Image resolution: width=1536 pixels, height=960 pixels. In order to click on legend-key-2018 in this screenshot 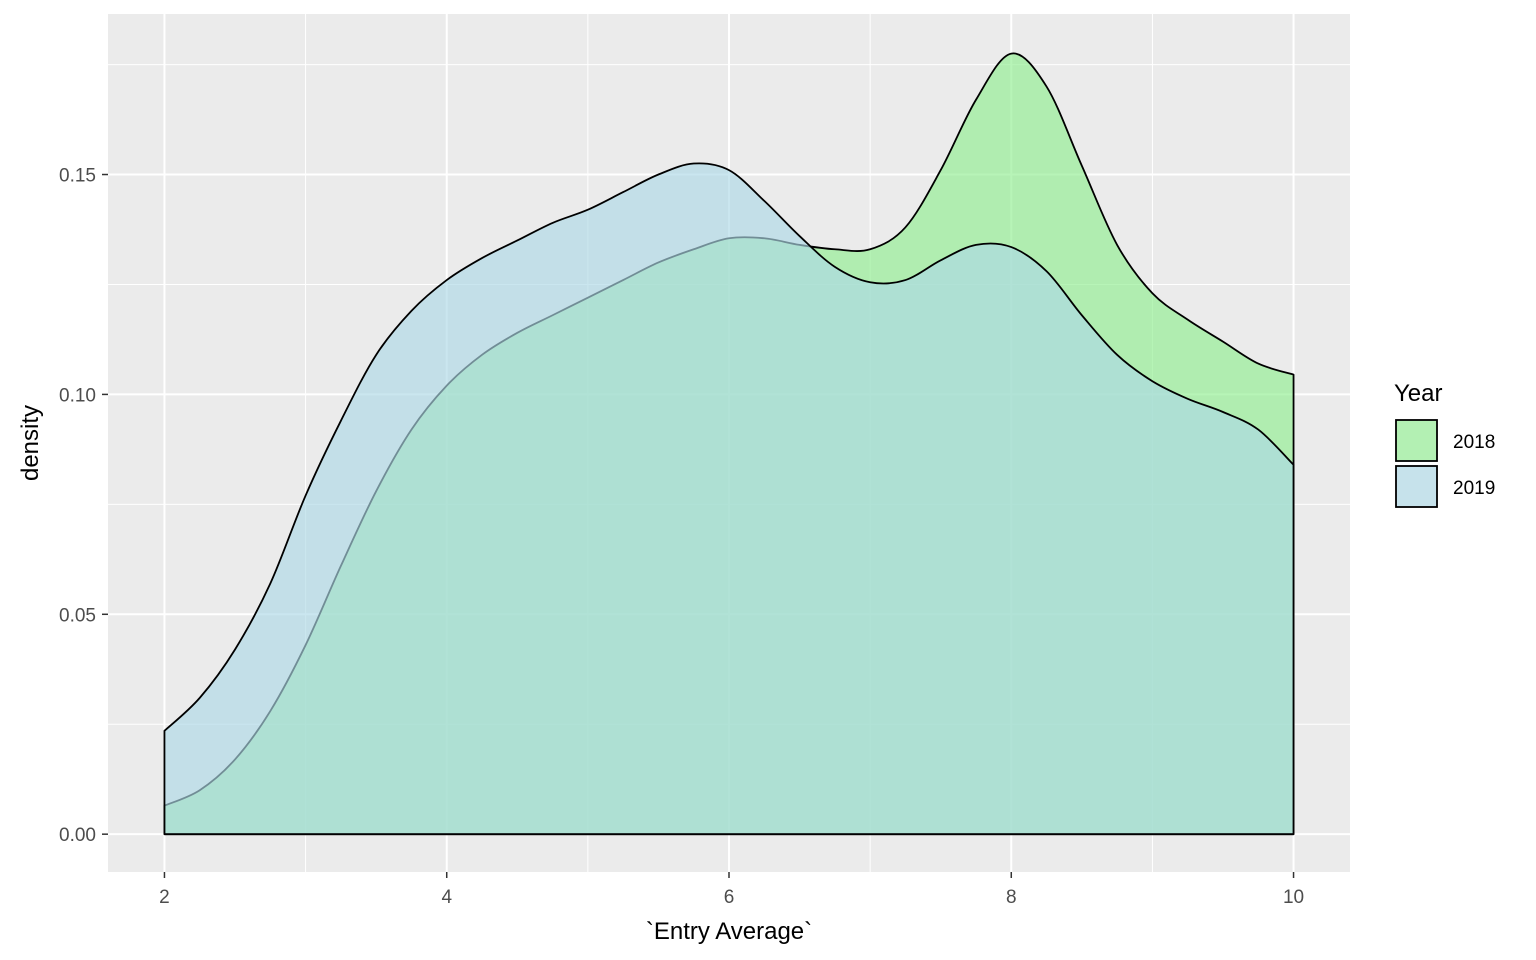, I will do `click(1416, 440)`.